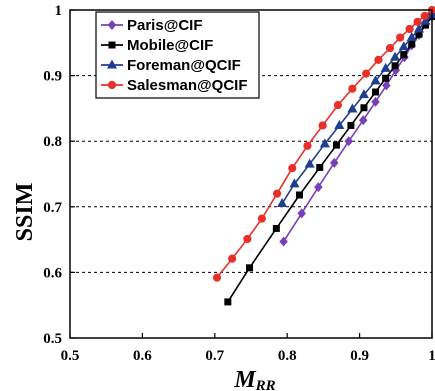  I want to click on legend-label: Paris@CIF, so click(164, 25).